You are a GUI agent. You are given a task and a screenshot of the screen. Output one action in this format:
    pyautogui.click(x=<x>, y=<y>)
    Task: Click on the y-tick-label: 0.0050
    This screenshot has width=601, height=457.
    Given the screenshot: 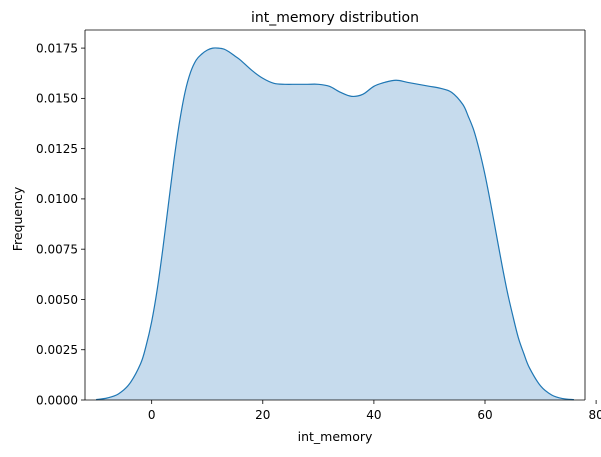 What is the action you would take?
    pyautogui.click(x=57, y=300)
    